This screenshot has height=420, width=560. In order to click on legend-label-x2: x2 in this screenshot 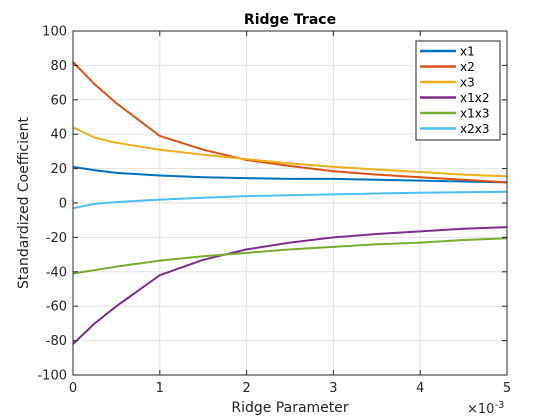, I will do `click(467, 67)`.